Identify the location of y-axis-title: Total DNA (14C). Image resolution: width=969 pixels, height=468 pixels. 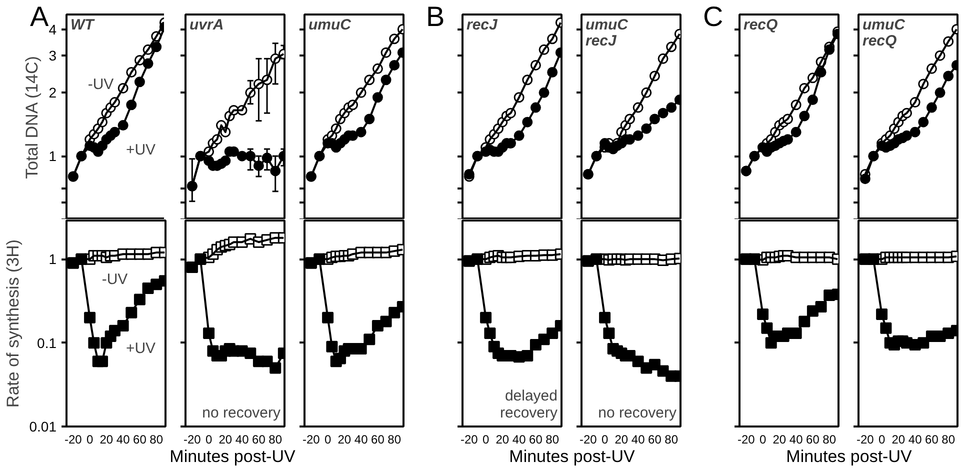
(32, 117).